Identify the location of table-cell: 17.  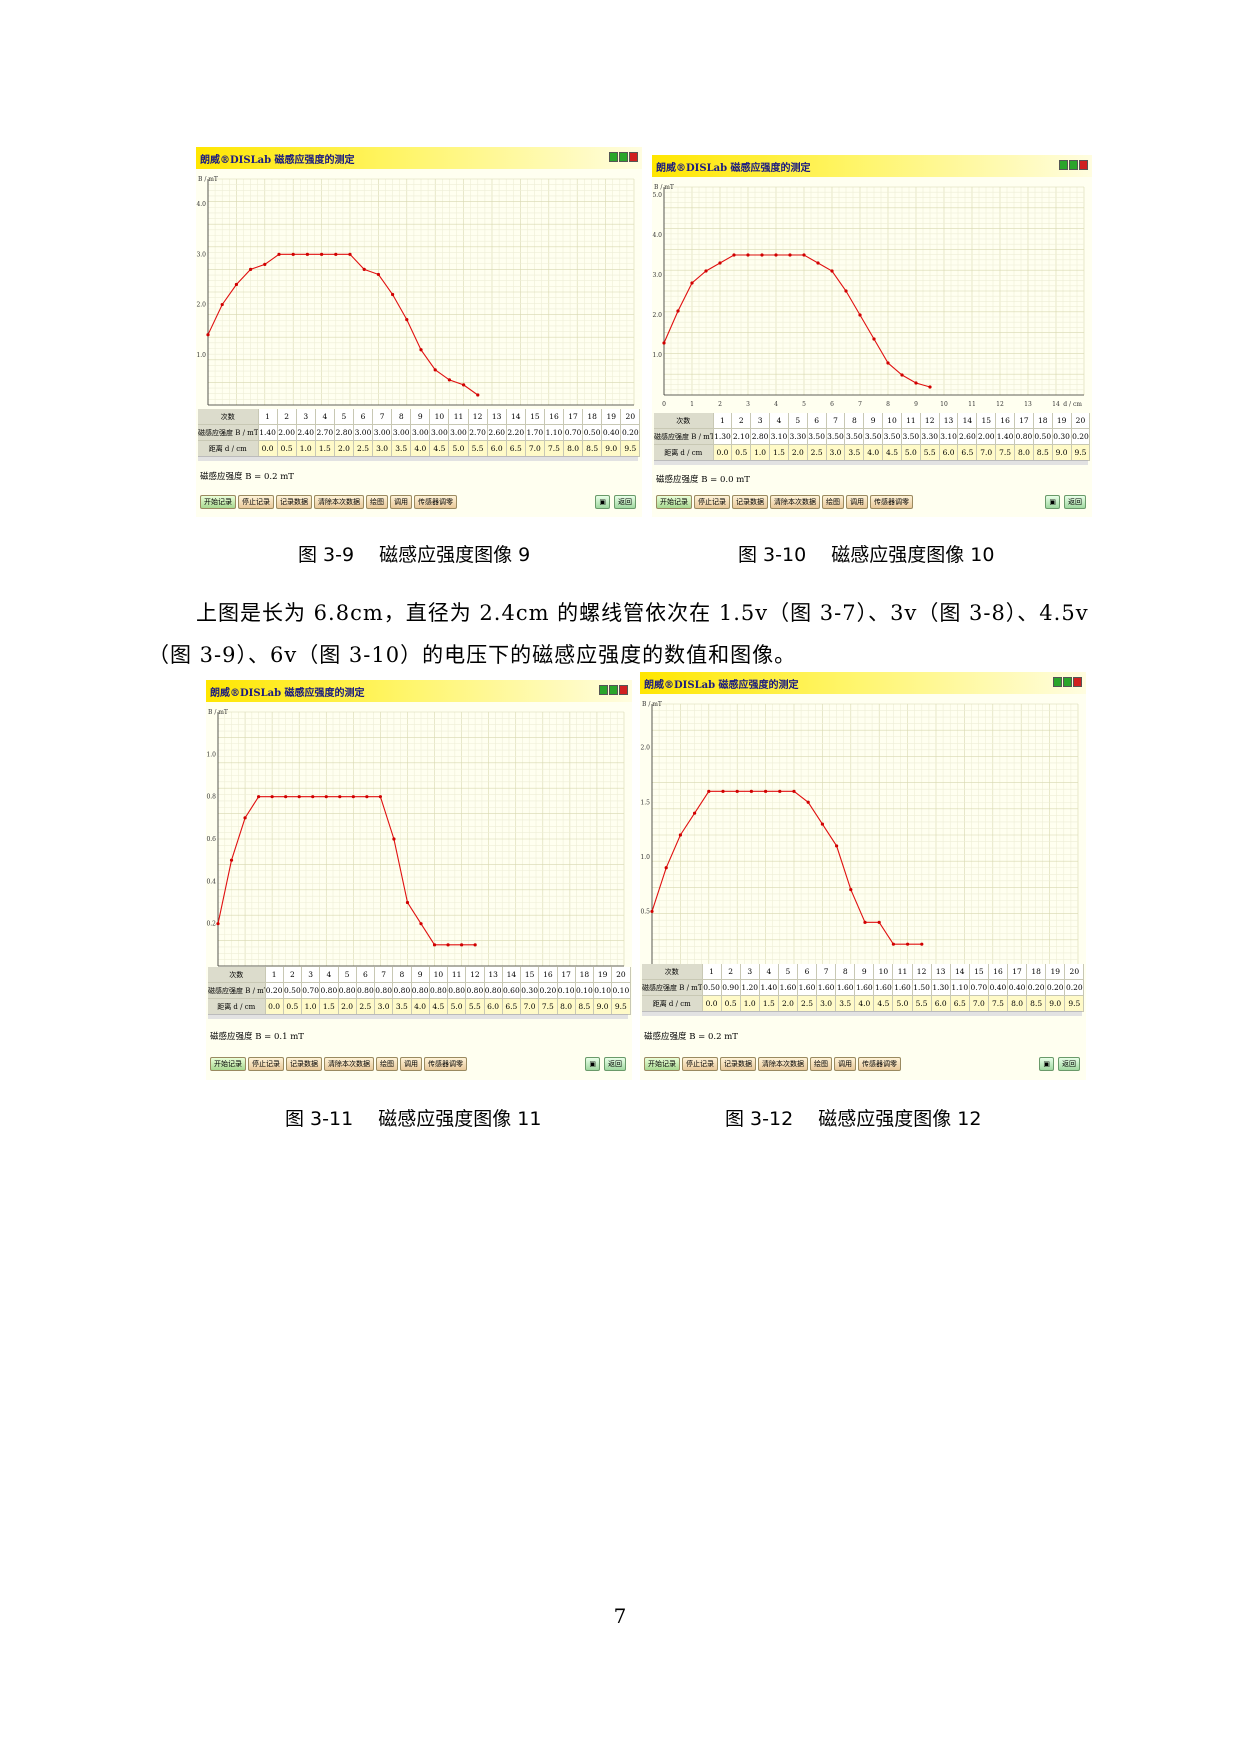
(573, 417).